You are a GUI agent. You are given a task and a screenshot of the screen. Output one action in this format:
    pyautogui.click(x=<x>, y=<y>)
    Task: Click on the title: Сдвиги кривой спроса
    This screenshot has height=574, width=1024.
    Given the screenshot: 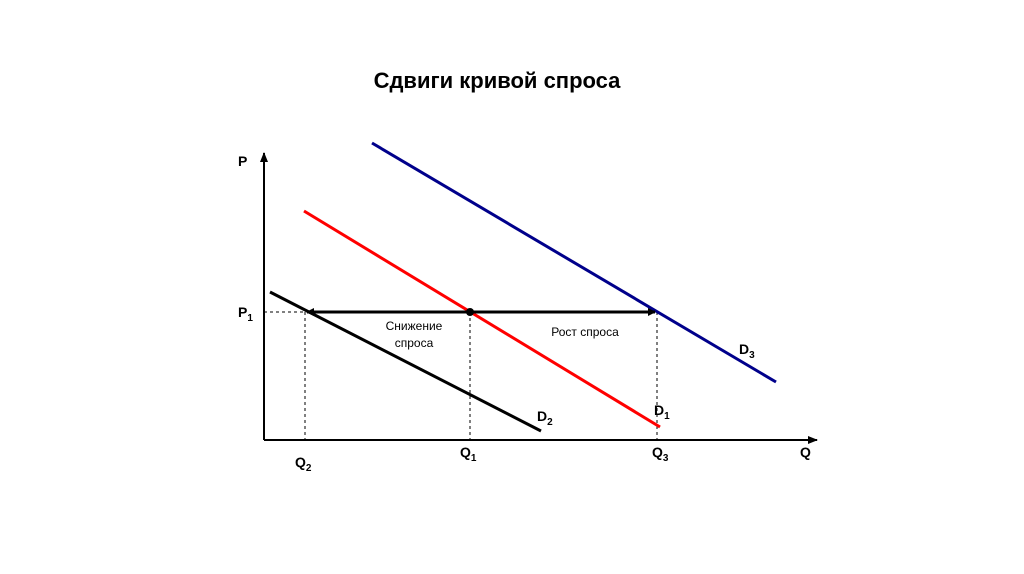 What is the action you would take?
    pyautogui.click(x=498, y=80)
    